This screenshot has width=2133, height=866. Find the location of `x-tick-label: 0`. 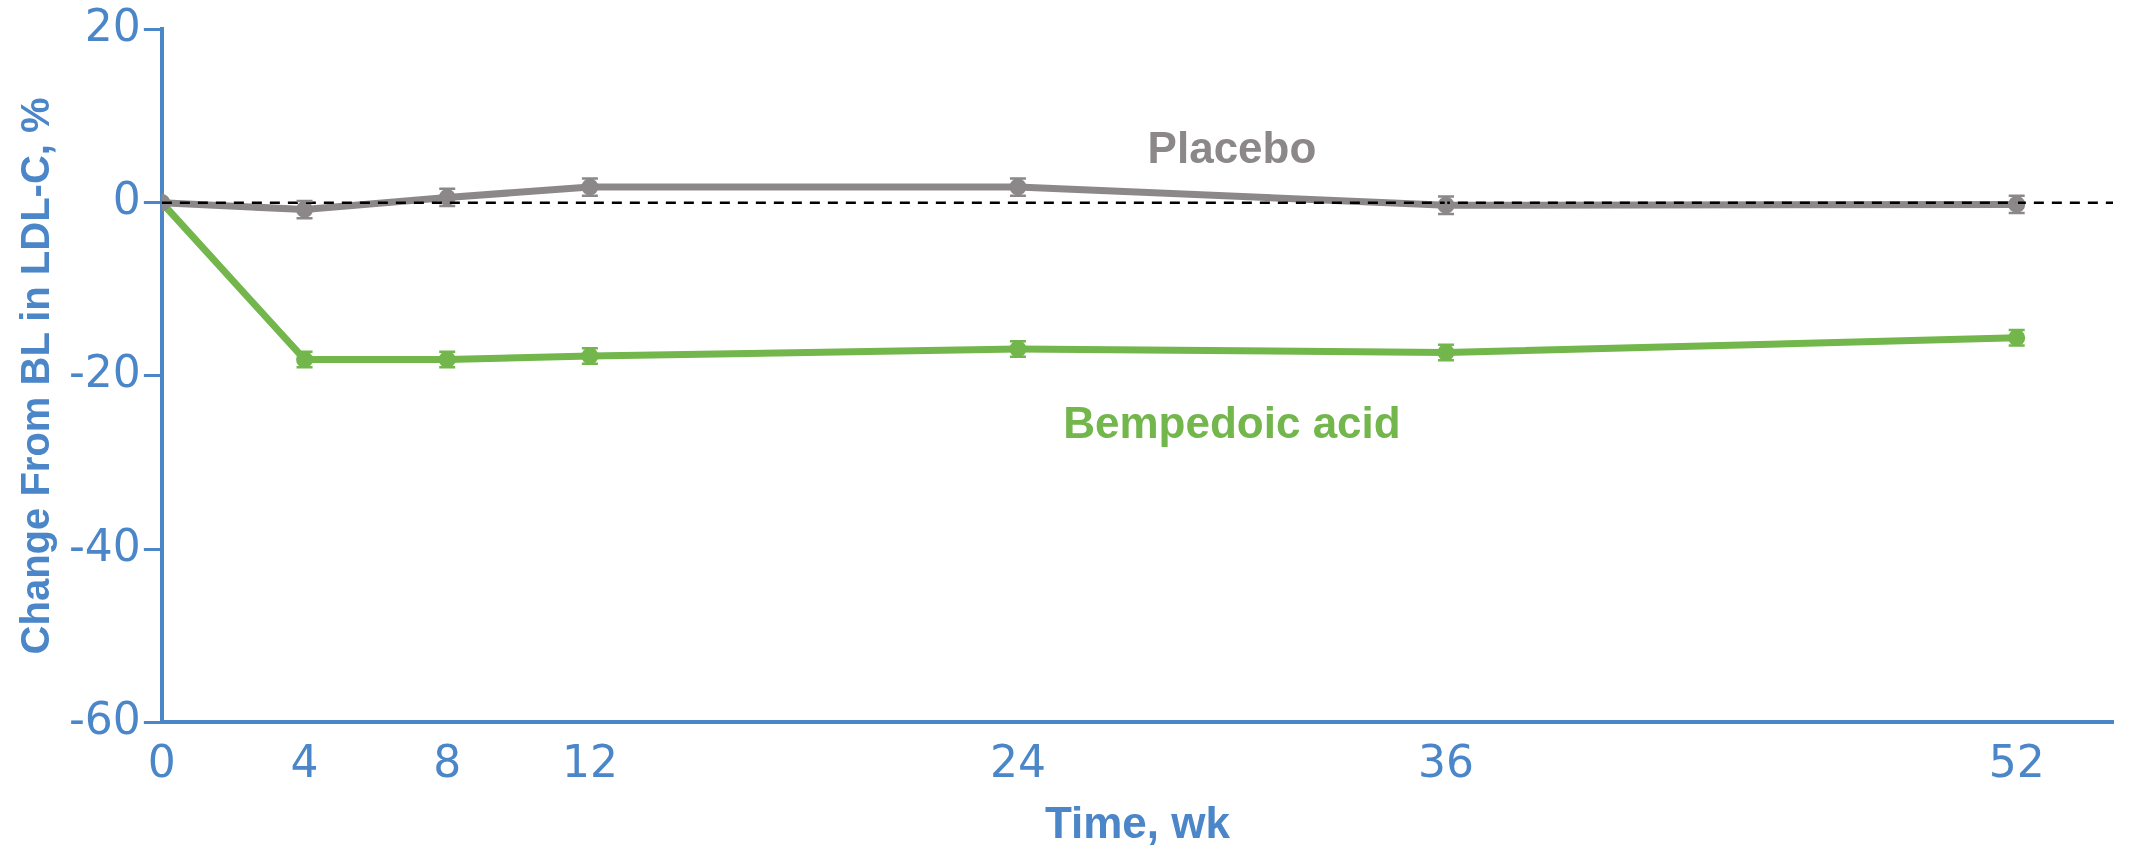

x-tick-label: 0 is located at coordinates (161, 762).